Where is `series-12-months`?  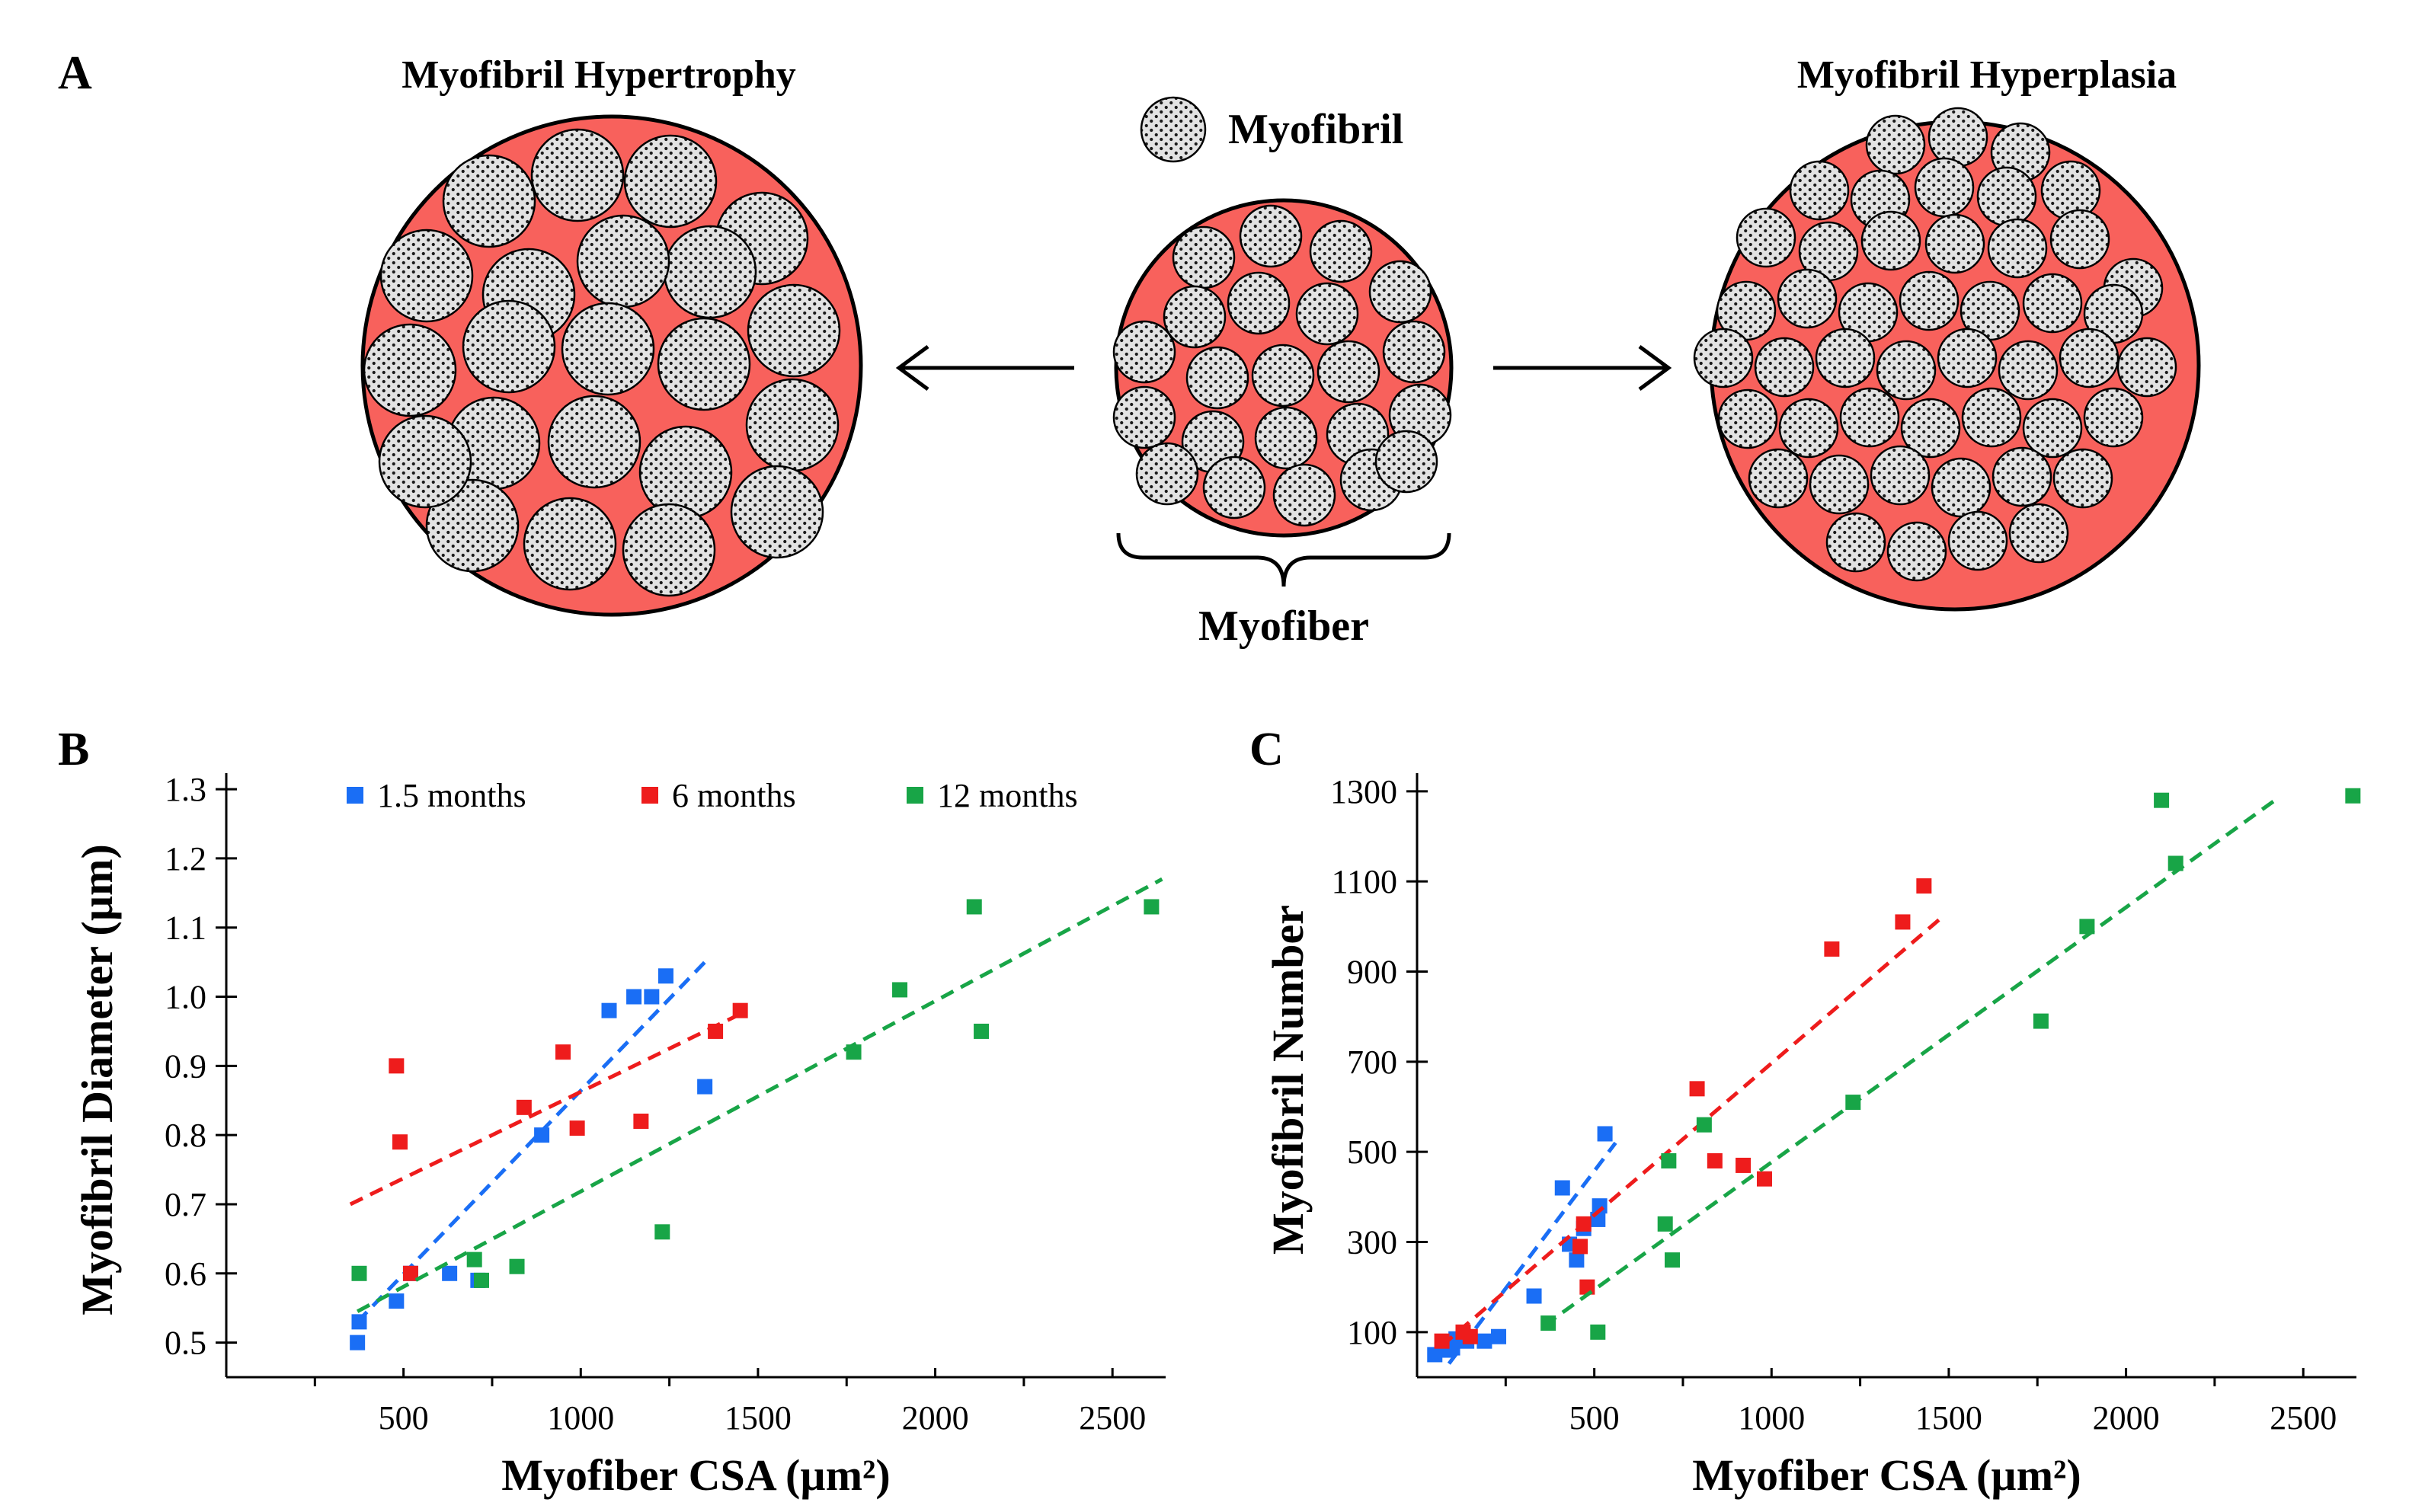
series-12-months is located at coordinates (757, 1095).